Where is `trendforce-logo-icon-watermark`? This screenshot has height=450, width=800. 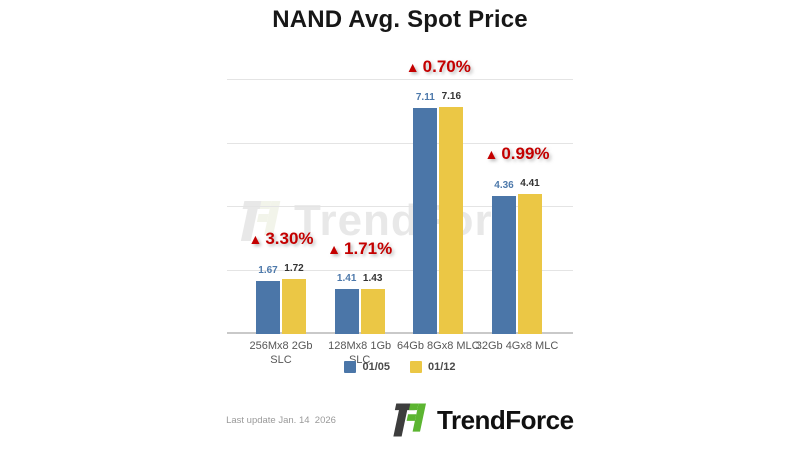 trendforce-logo-icon-watermark is located at coordinates (260, 221).